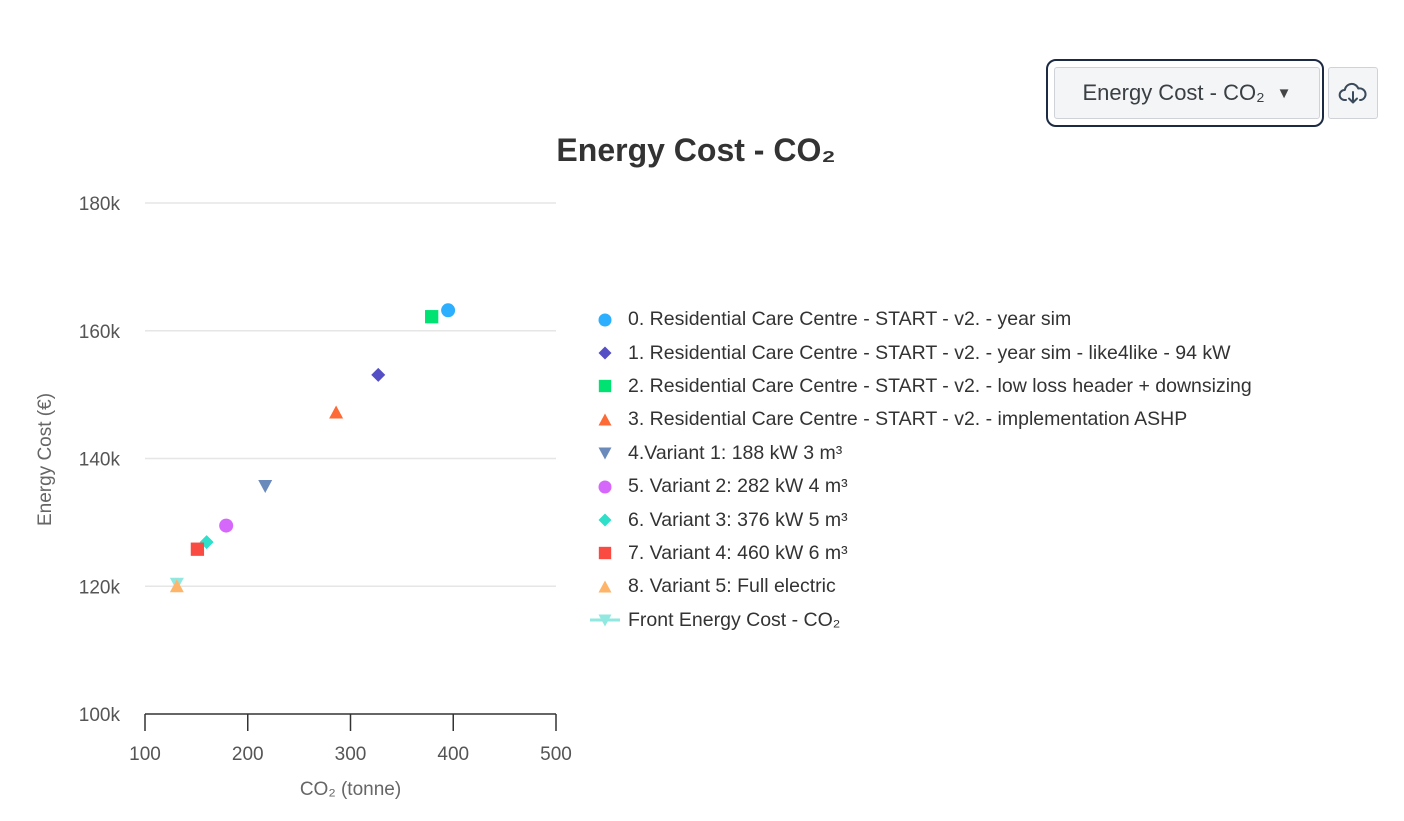  Describe the element at coordinates (734, 619) in the screenshot. I see `legend-label: Front Energy Cost - CO₂` at that location.